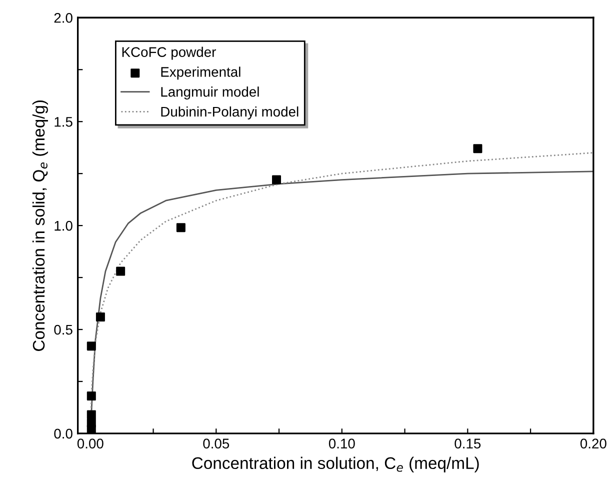 The width and height of the screenshot is (608, 504). What do you see at coordinates (63, 17) in the screenshot?
I see `y-tick-label: 2.0` at bounding box center [63, 17].